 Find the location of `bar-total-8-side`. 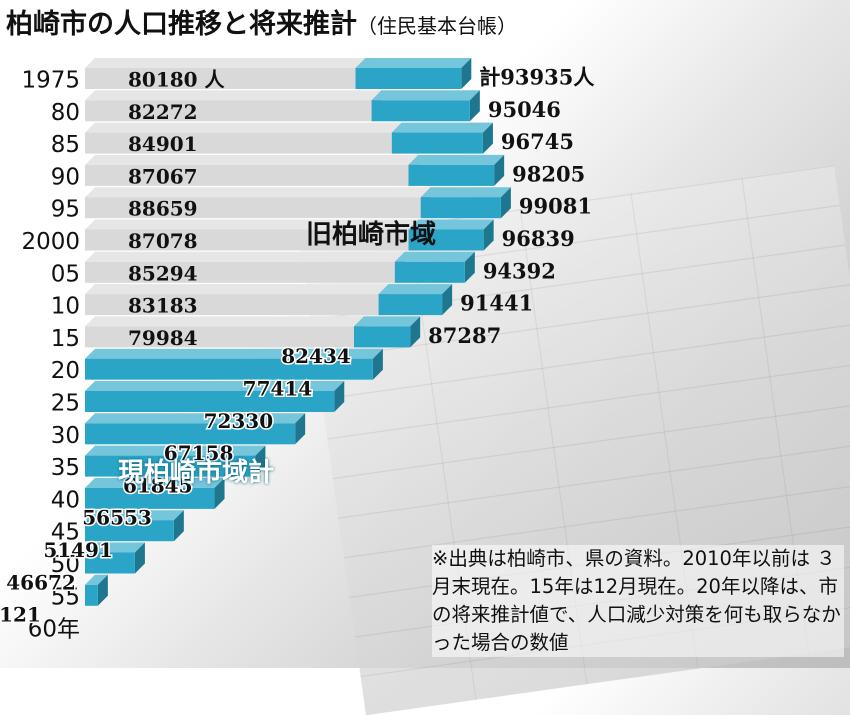

bar-total-8-side is located at coordinates (415, 332).